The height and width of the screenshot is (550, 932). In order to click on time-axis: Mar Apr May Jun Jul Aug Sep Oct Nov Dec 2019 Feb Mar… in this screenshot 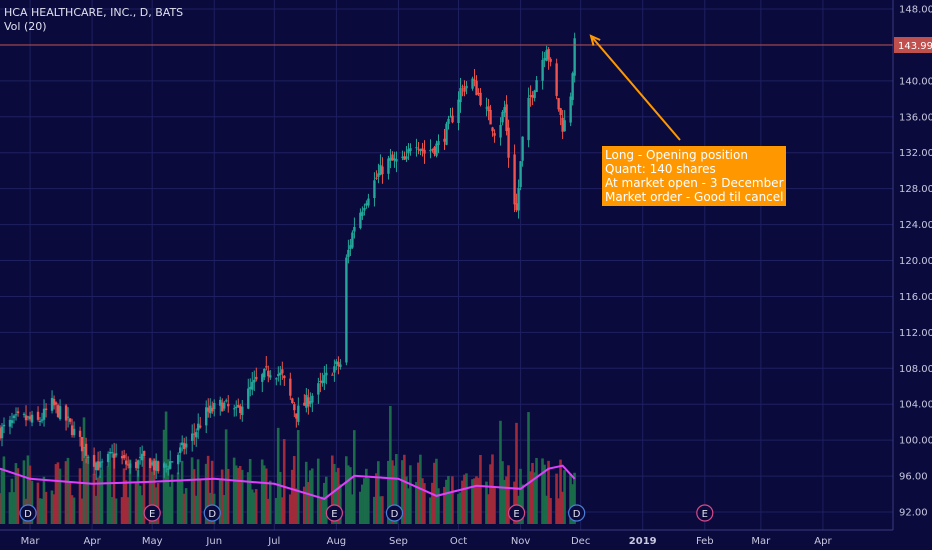, I will do `click(466, 539)`.